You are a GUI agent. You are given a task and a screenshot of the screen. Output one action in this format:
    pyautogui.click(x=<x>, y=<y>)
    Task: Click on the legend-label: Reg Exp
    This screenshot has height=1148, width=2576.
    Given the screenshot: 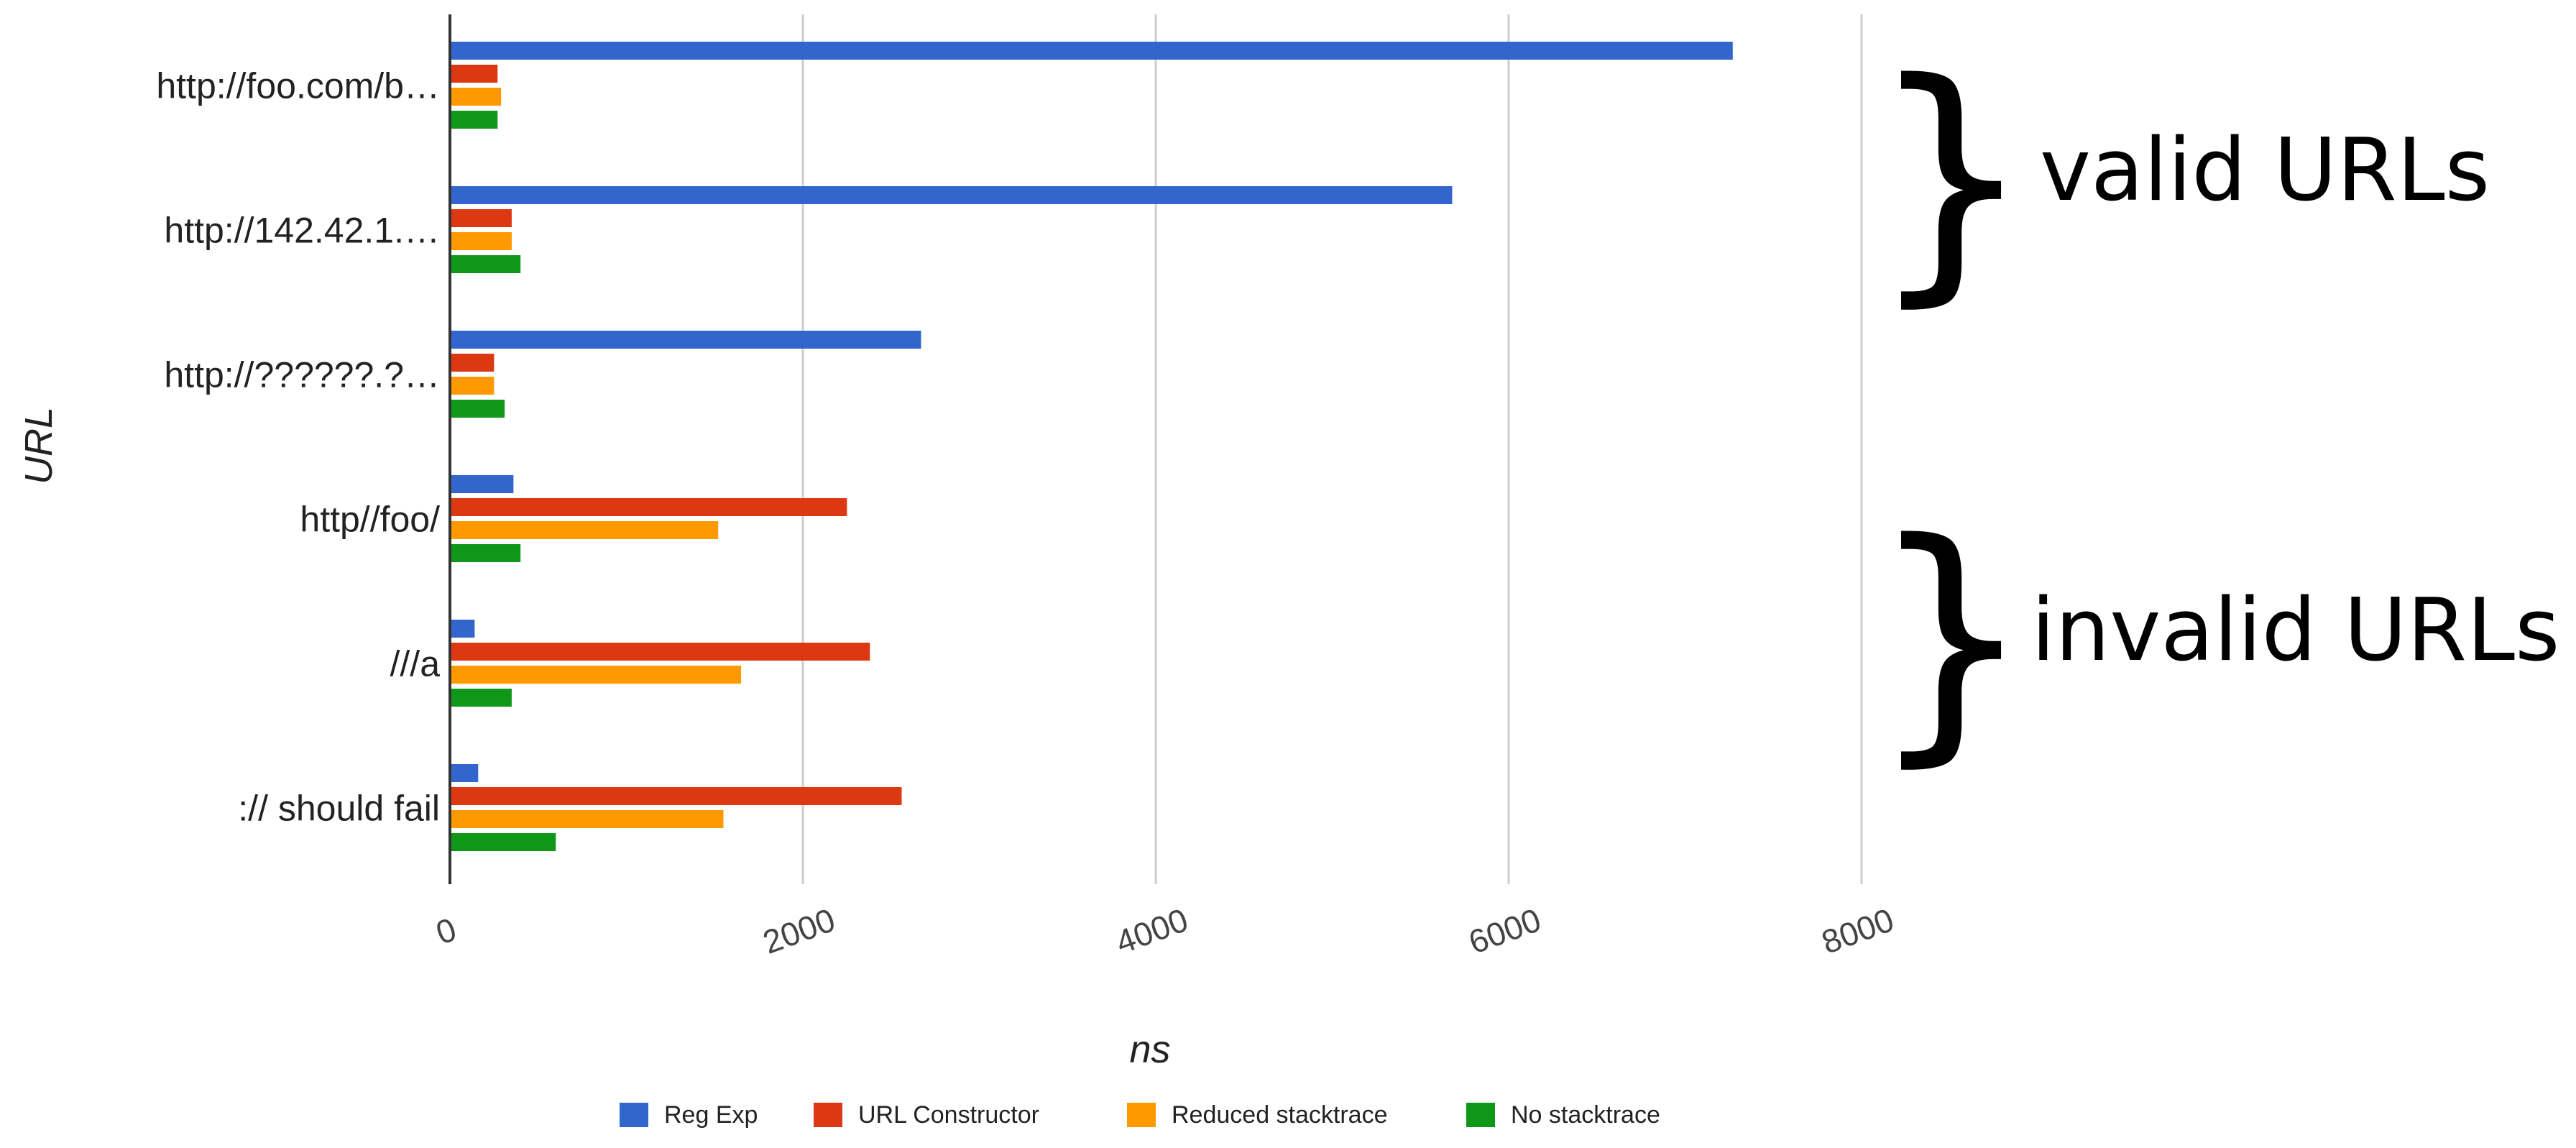 What is the action you would take?
    pyautogui.click(x=711, y=1115)
    